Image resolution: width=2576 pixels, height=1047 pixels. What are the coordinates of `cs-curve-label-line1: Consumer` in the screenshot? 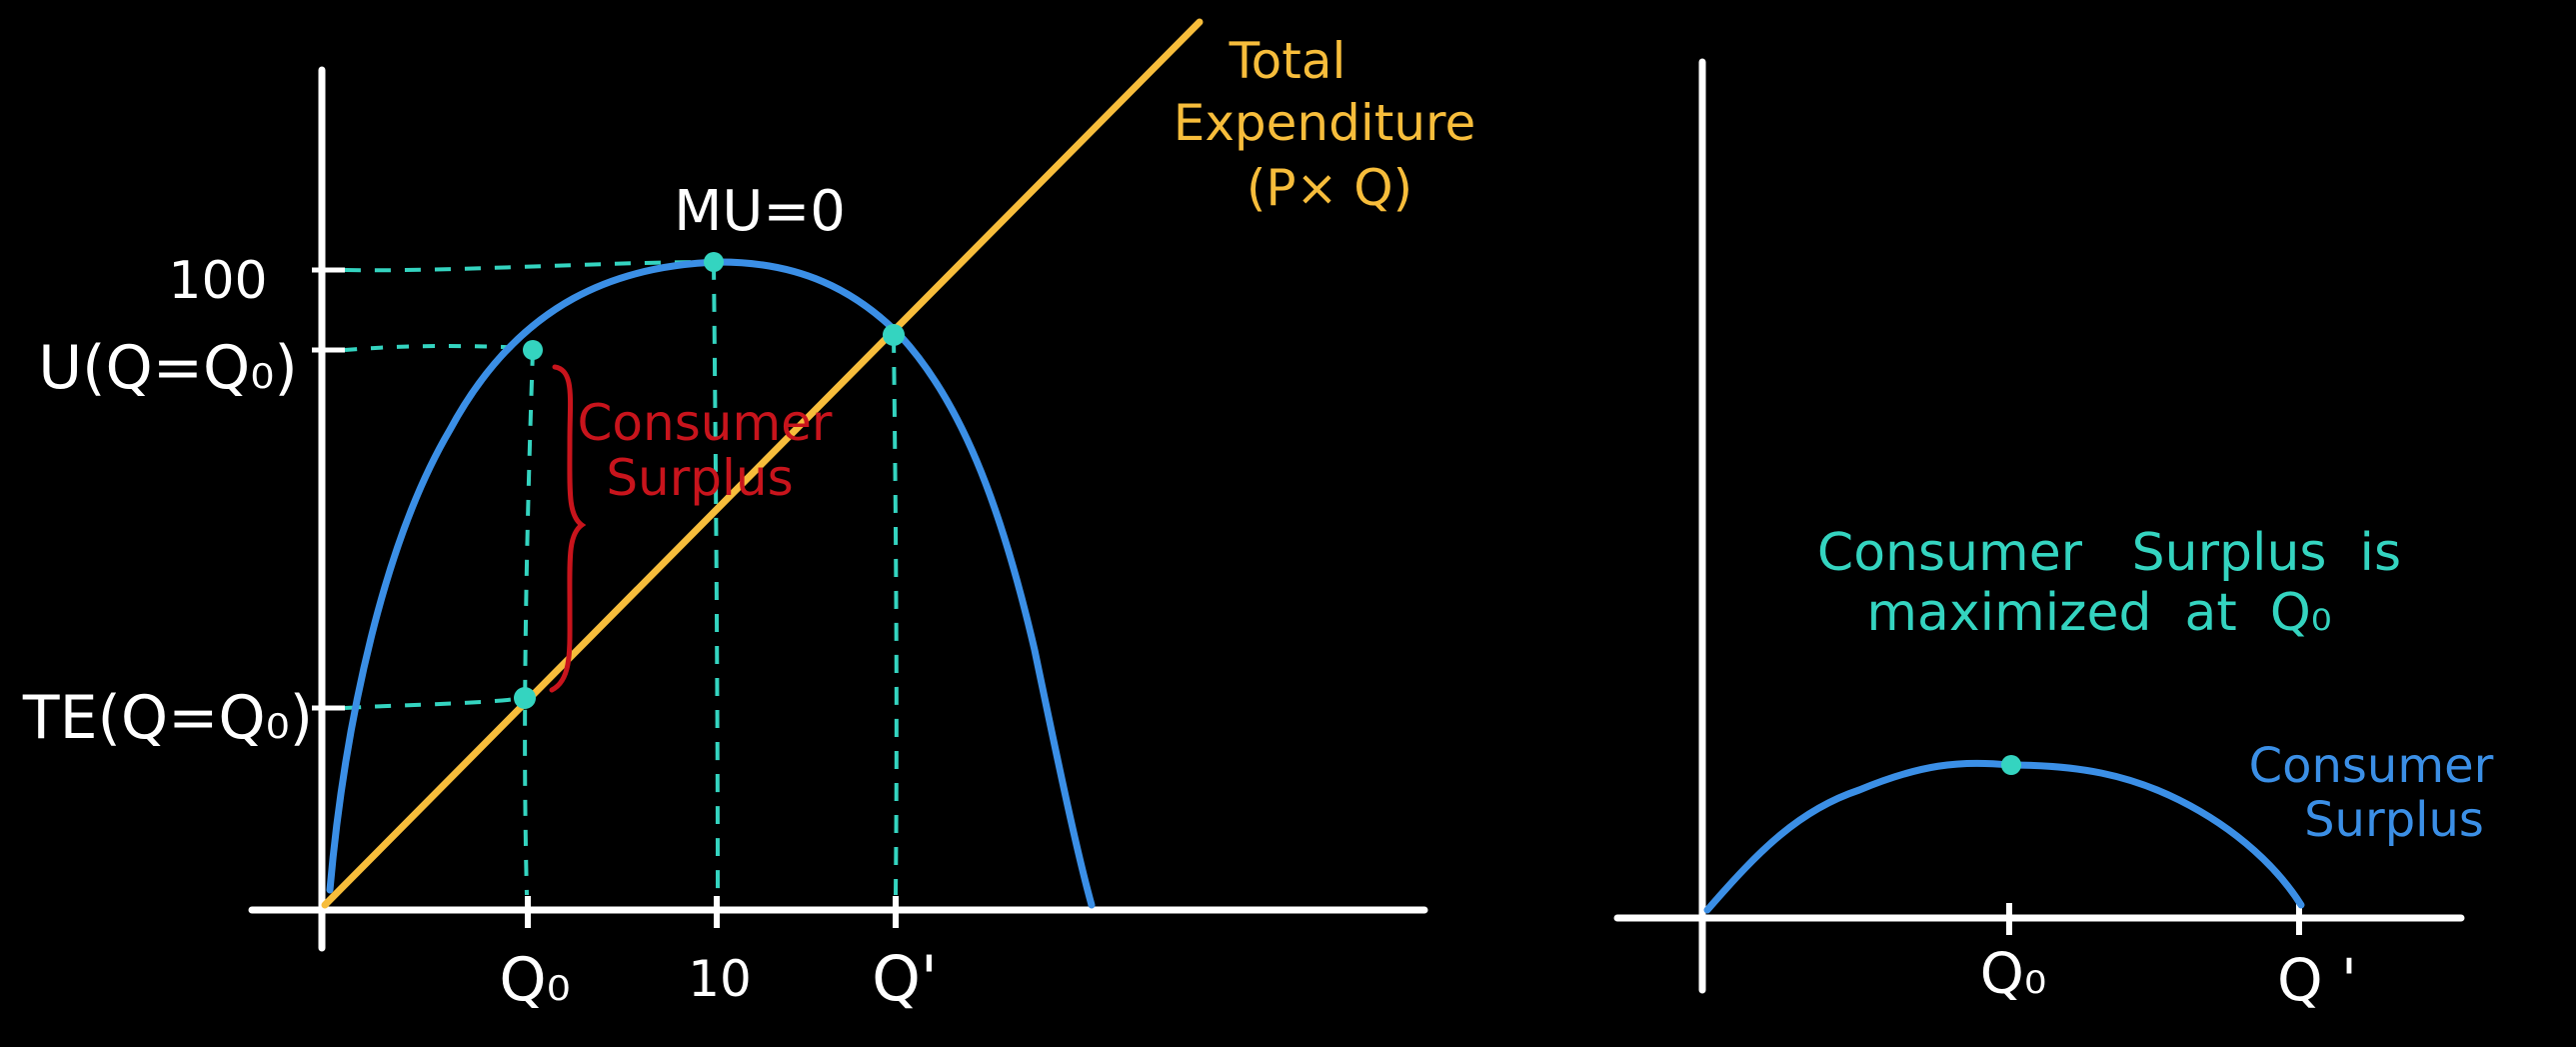 It's located at (2371, 766).